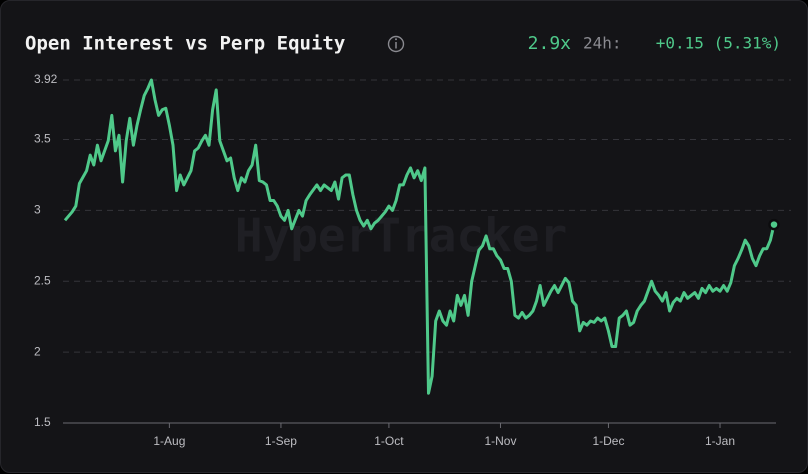 This screenshot has width=808, height=474. Describe the element at coordinates (550, 43) in the screenshot. I see `latest-value: 2.9x` at that location.